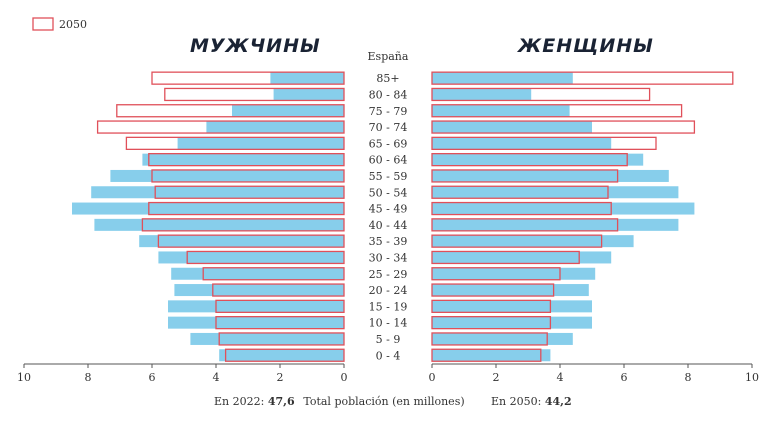 The height and width of the screenshot is (424, 780). Describe the element at coordinates (560, 377) in the screenshot. I see `women-x-tick-label: 4` at that location.